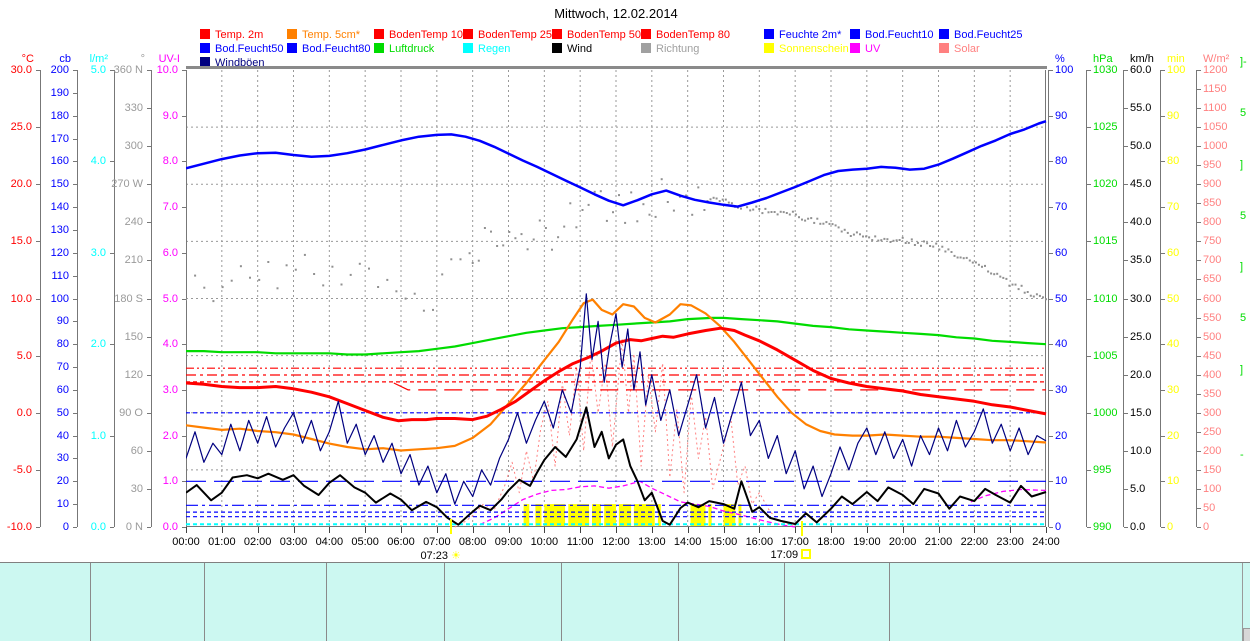 Image resolution: width=1250 pixels, height=641 pixels. I want to click on axis-tick-label-kmh: 40.0, so click(1141, 222).